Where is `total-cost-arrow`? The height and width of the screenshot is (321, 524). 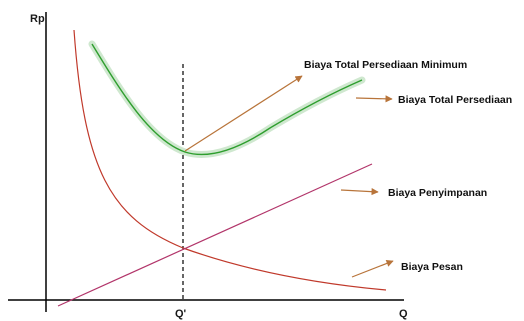
total-cost-arrow is located at coordinates (374, 99).